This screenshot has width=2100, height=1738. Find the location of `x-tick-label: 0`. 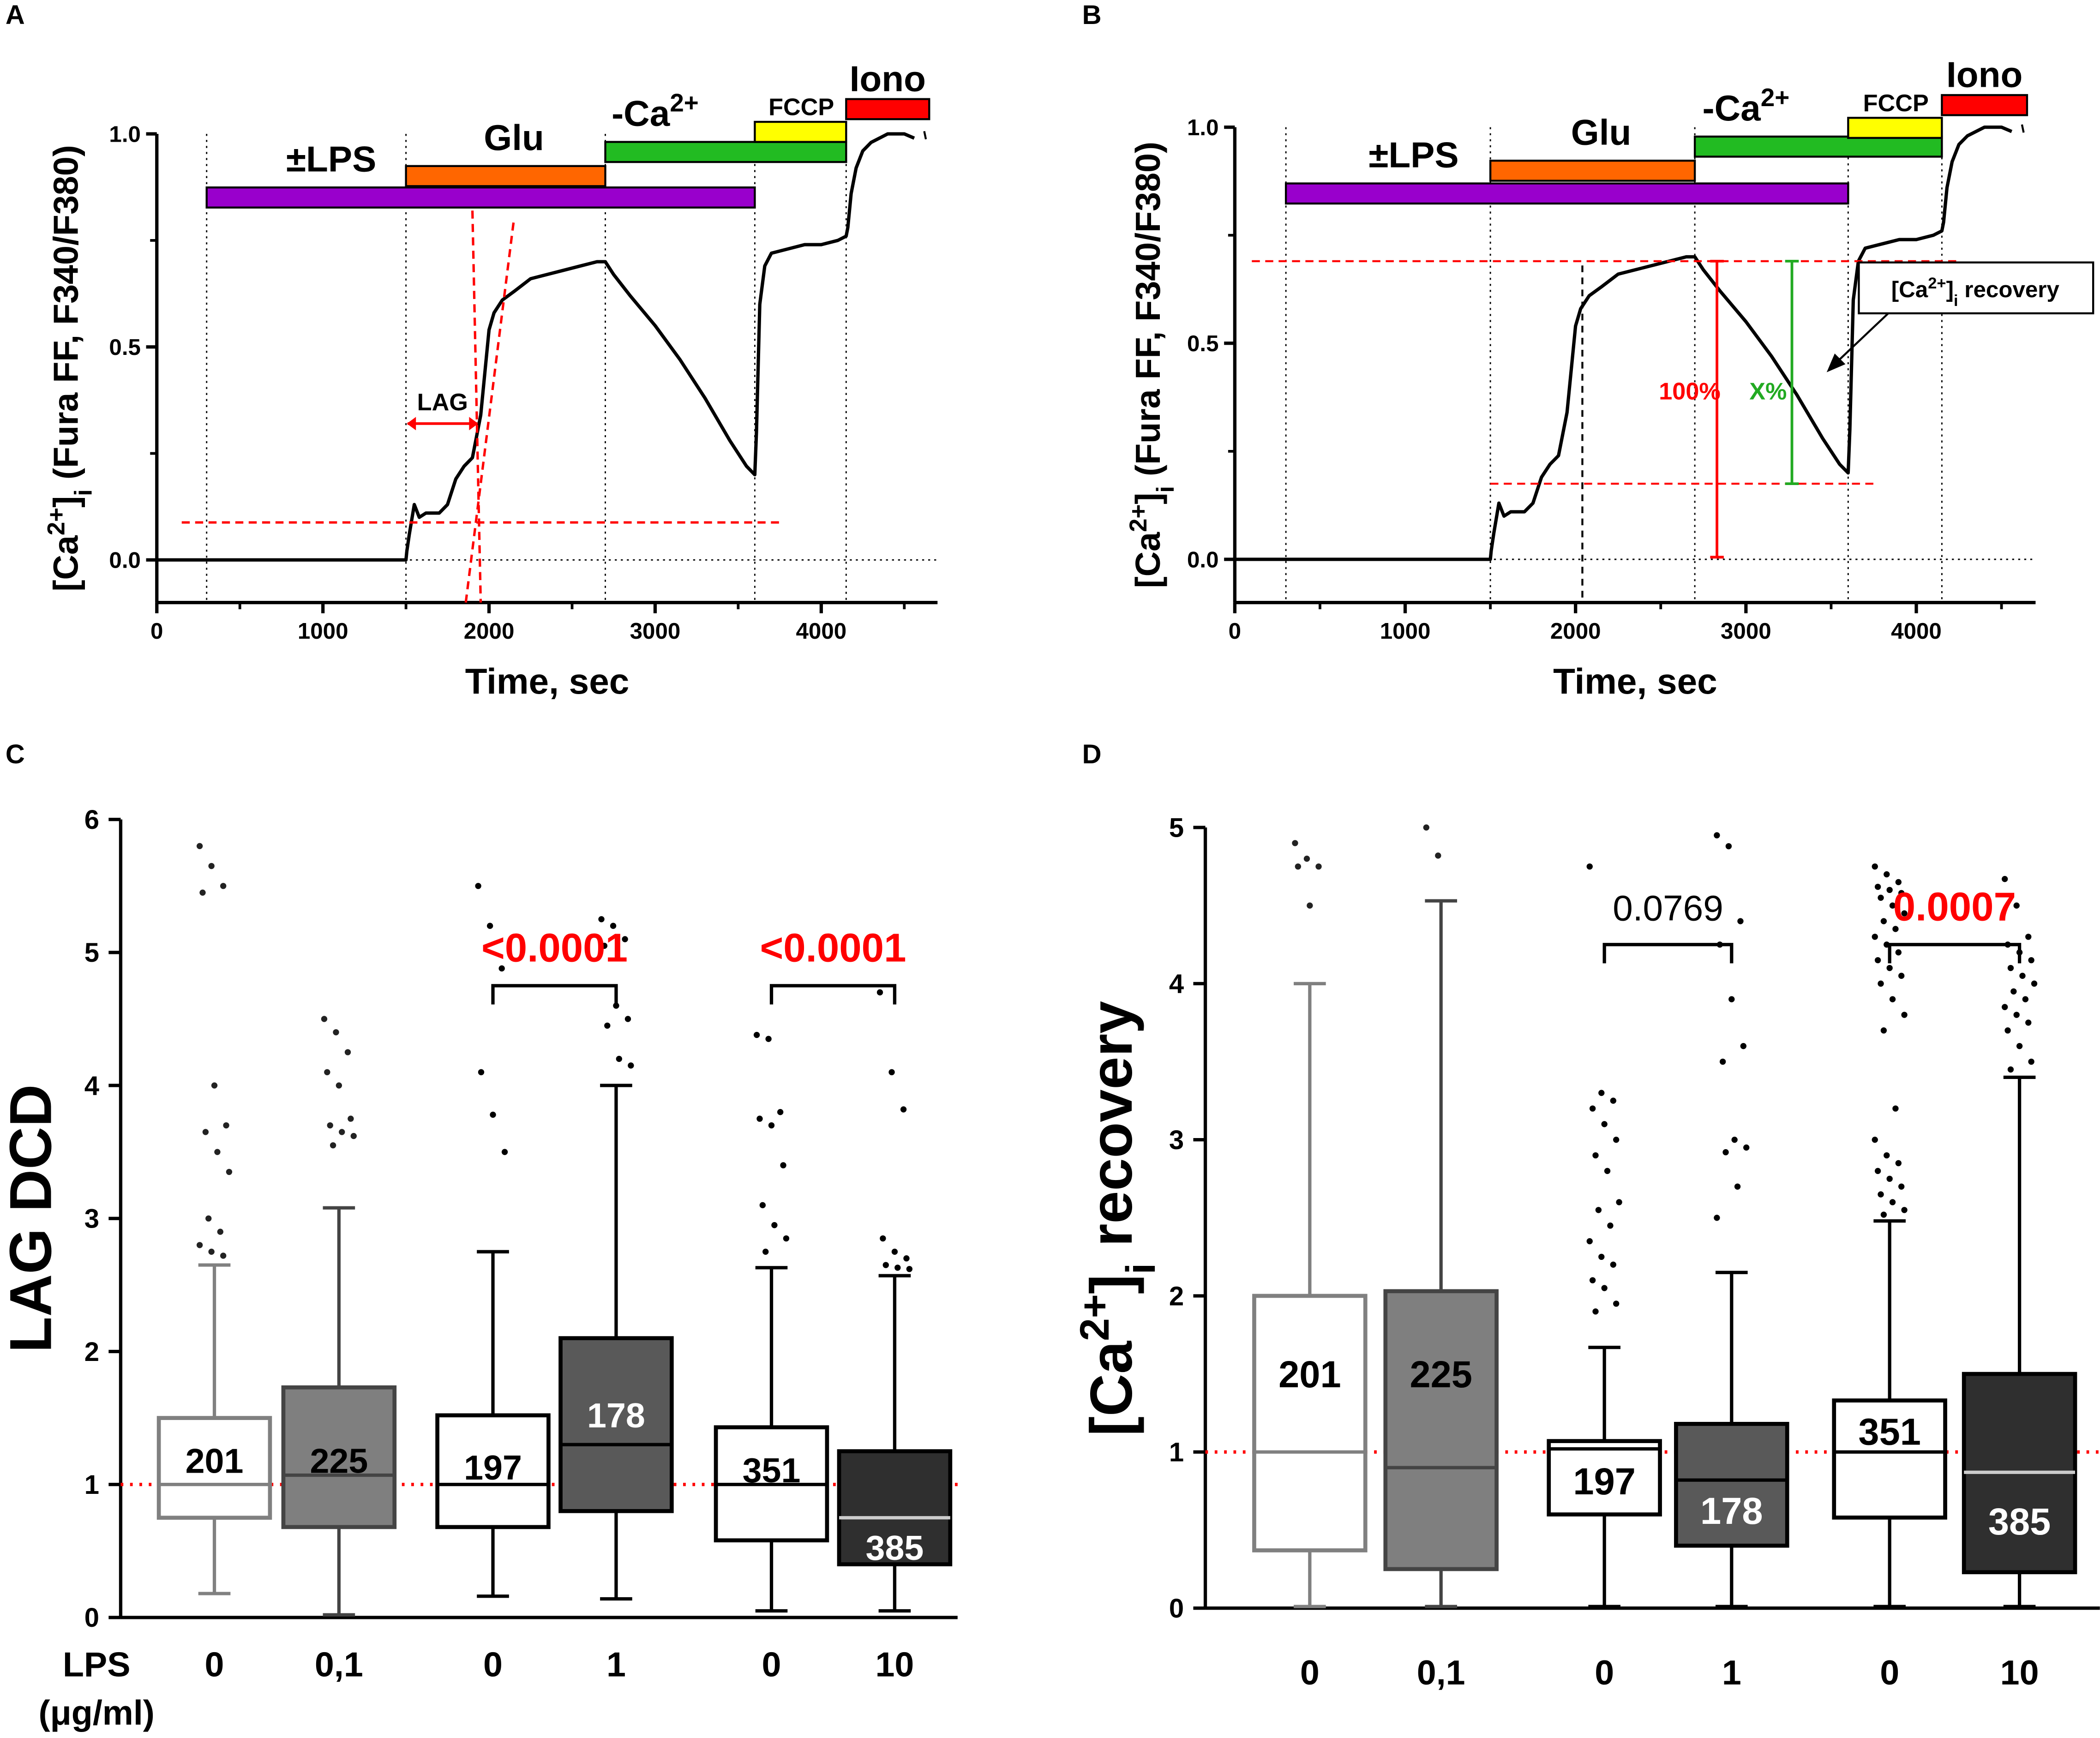

x-tick-label: 0 is located at coordinates (156, 631).